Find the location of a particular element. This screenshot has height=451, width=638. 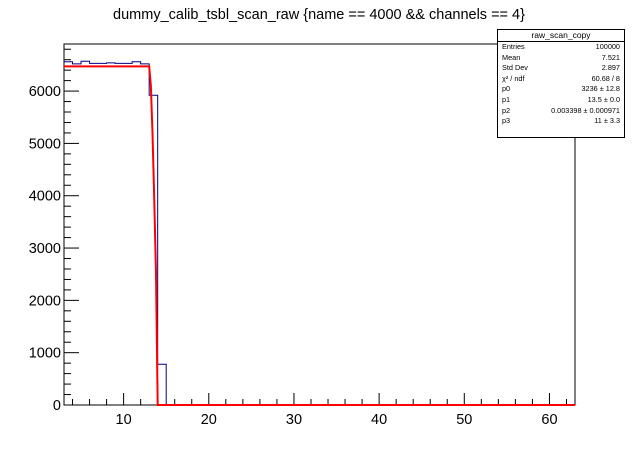

stats-row-label: p2 is located at coordinates (506, 110).